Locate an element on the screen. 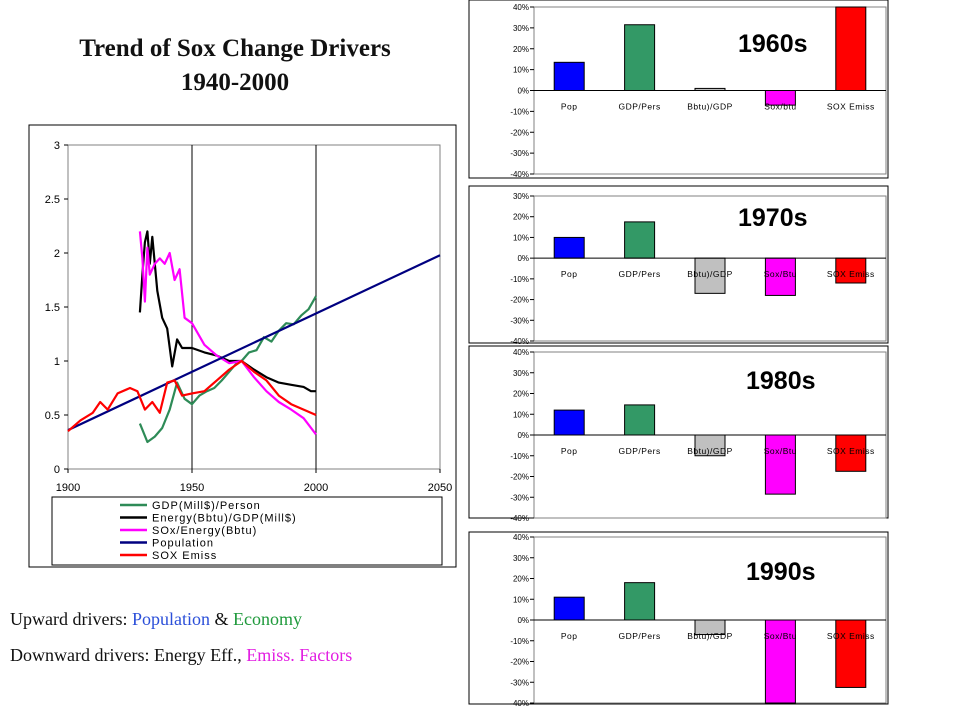  decade-title: 1970s is located at coordinates (773, 218).